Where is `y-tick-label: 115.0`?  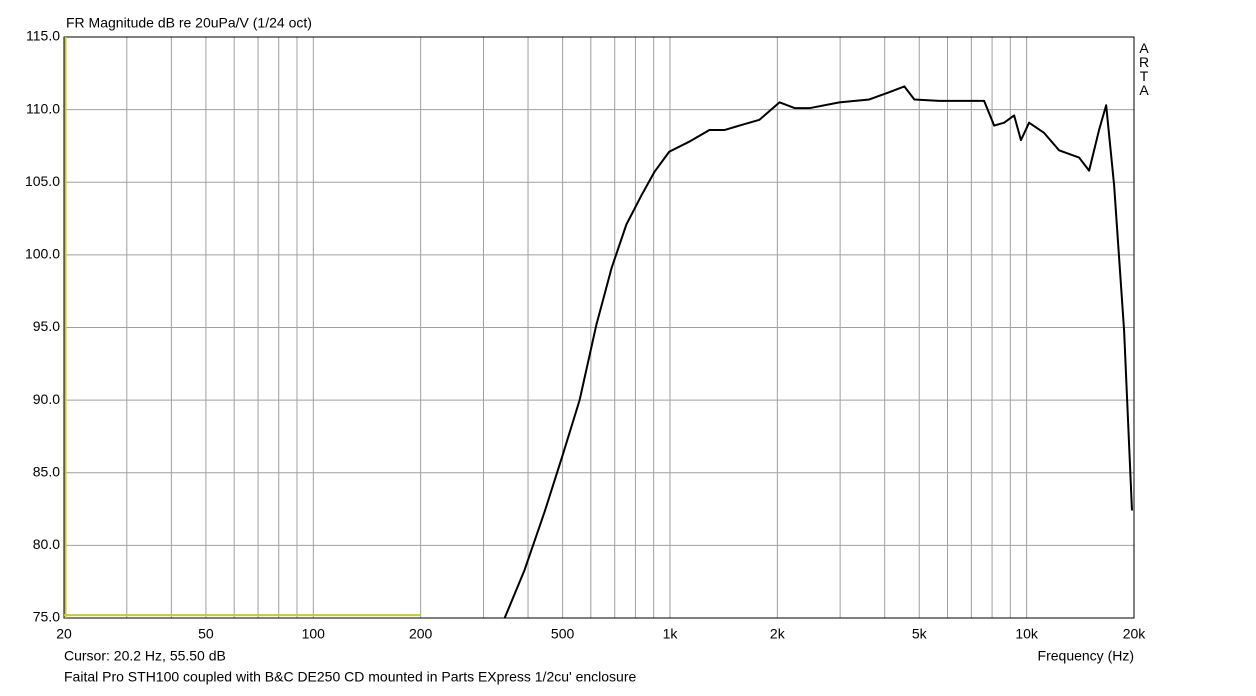
y-tick-label: 115.0 is located at coordinates (43, 36).